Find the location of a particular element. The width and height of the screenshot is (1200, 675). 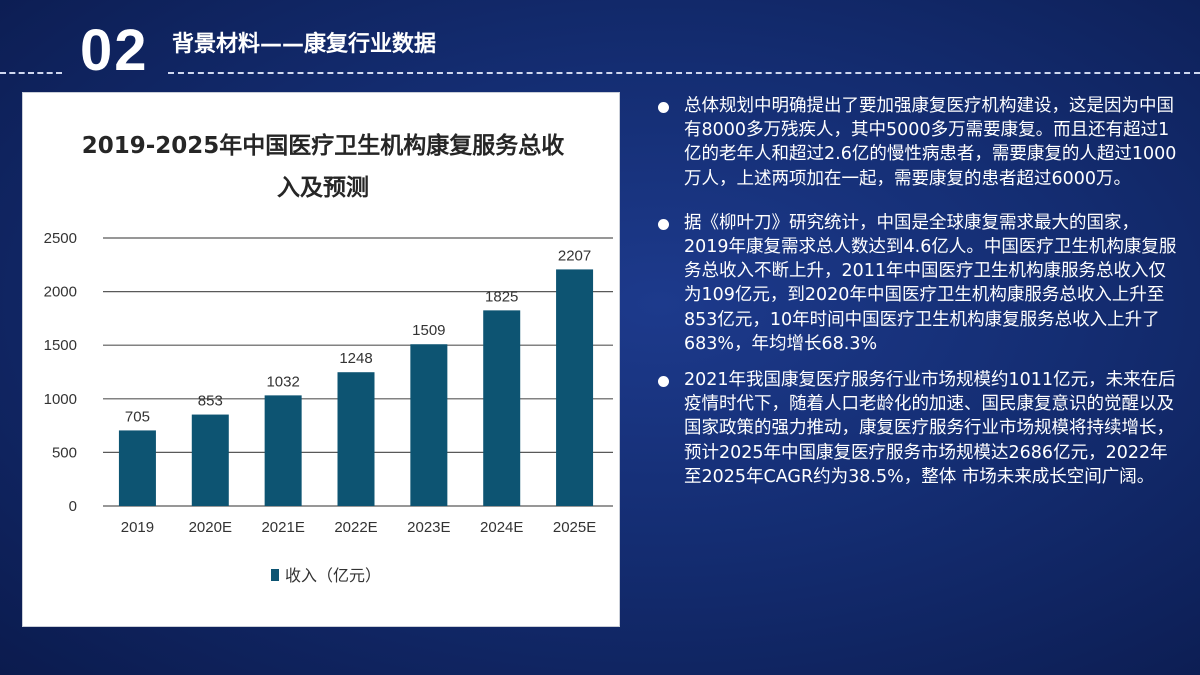

data-label: 1248 is located at coordinates (355, 358).